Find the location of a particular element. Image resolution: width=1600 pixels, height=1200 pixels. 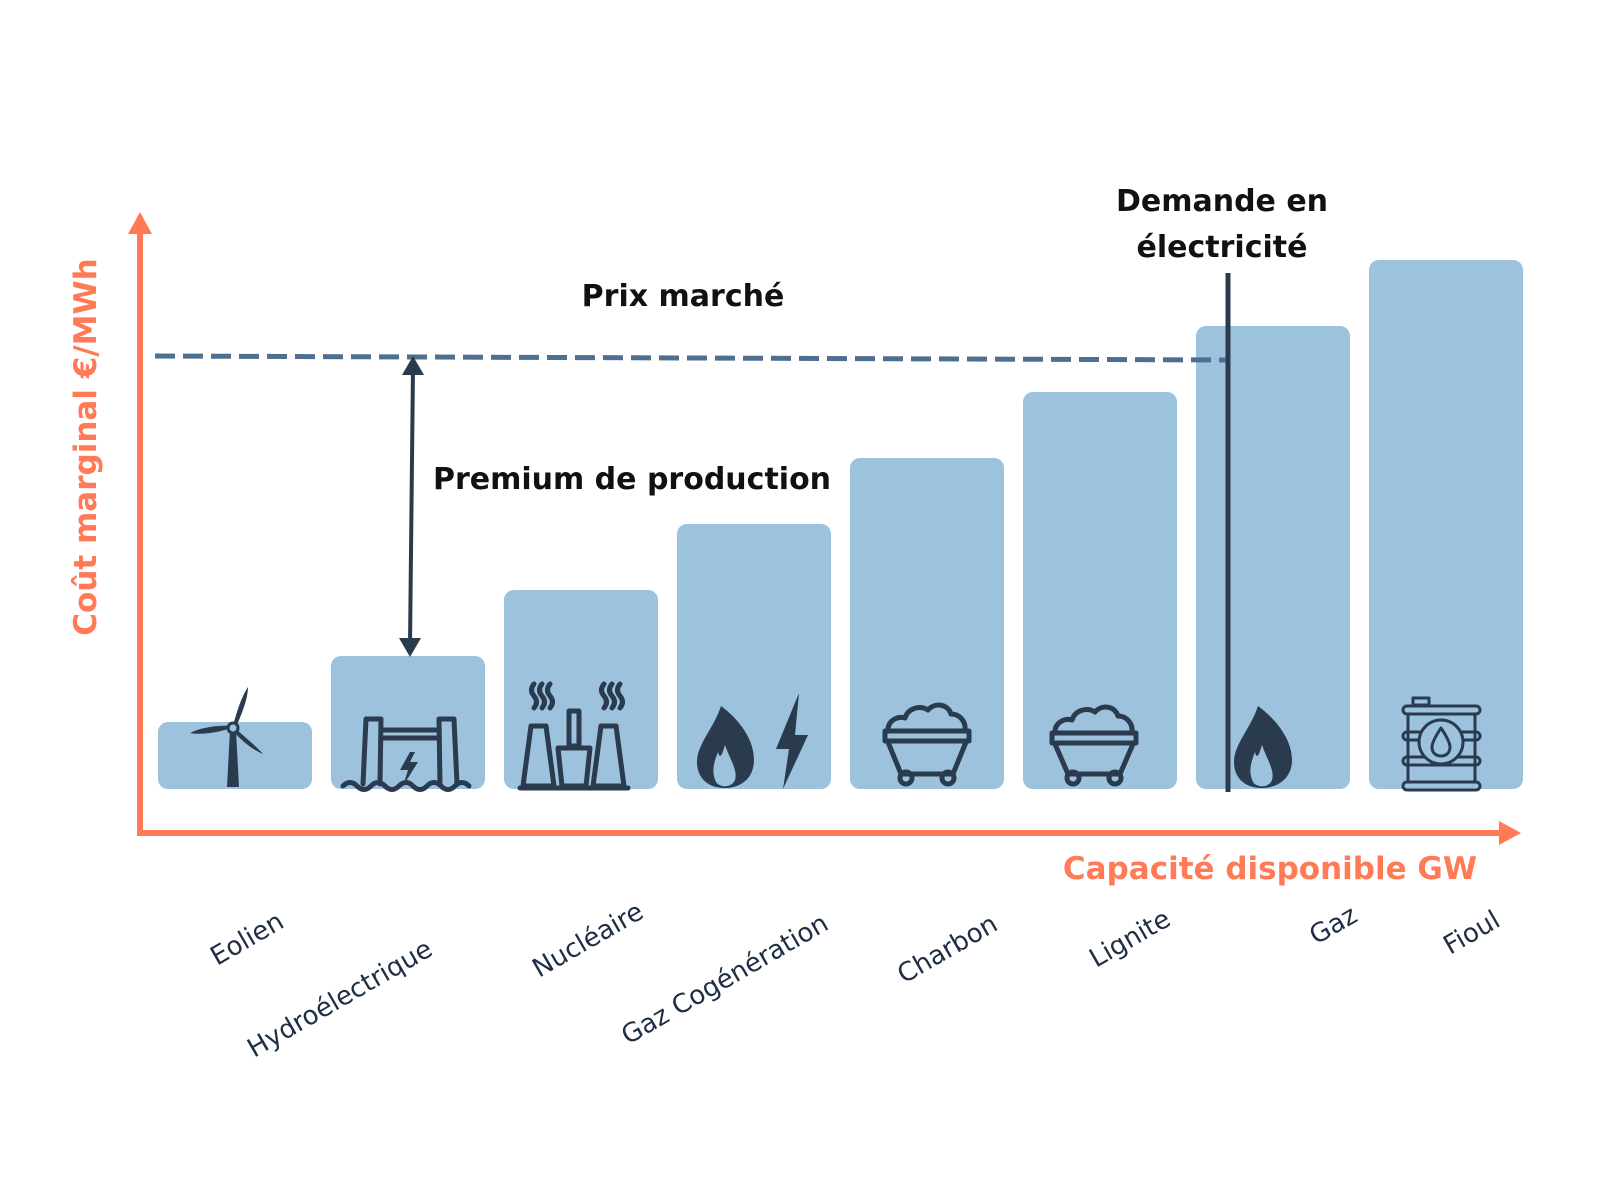

category-label: Eolien is located at coordinates (248, 939).